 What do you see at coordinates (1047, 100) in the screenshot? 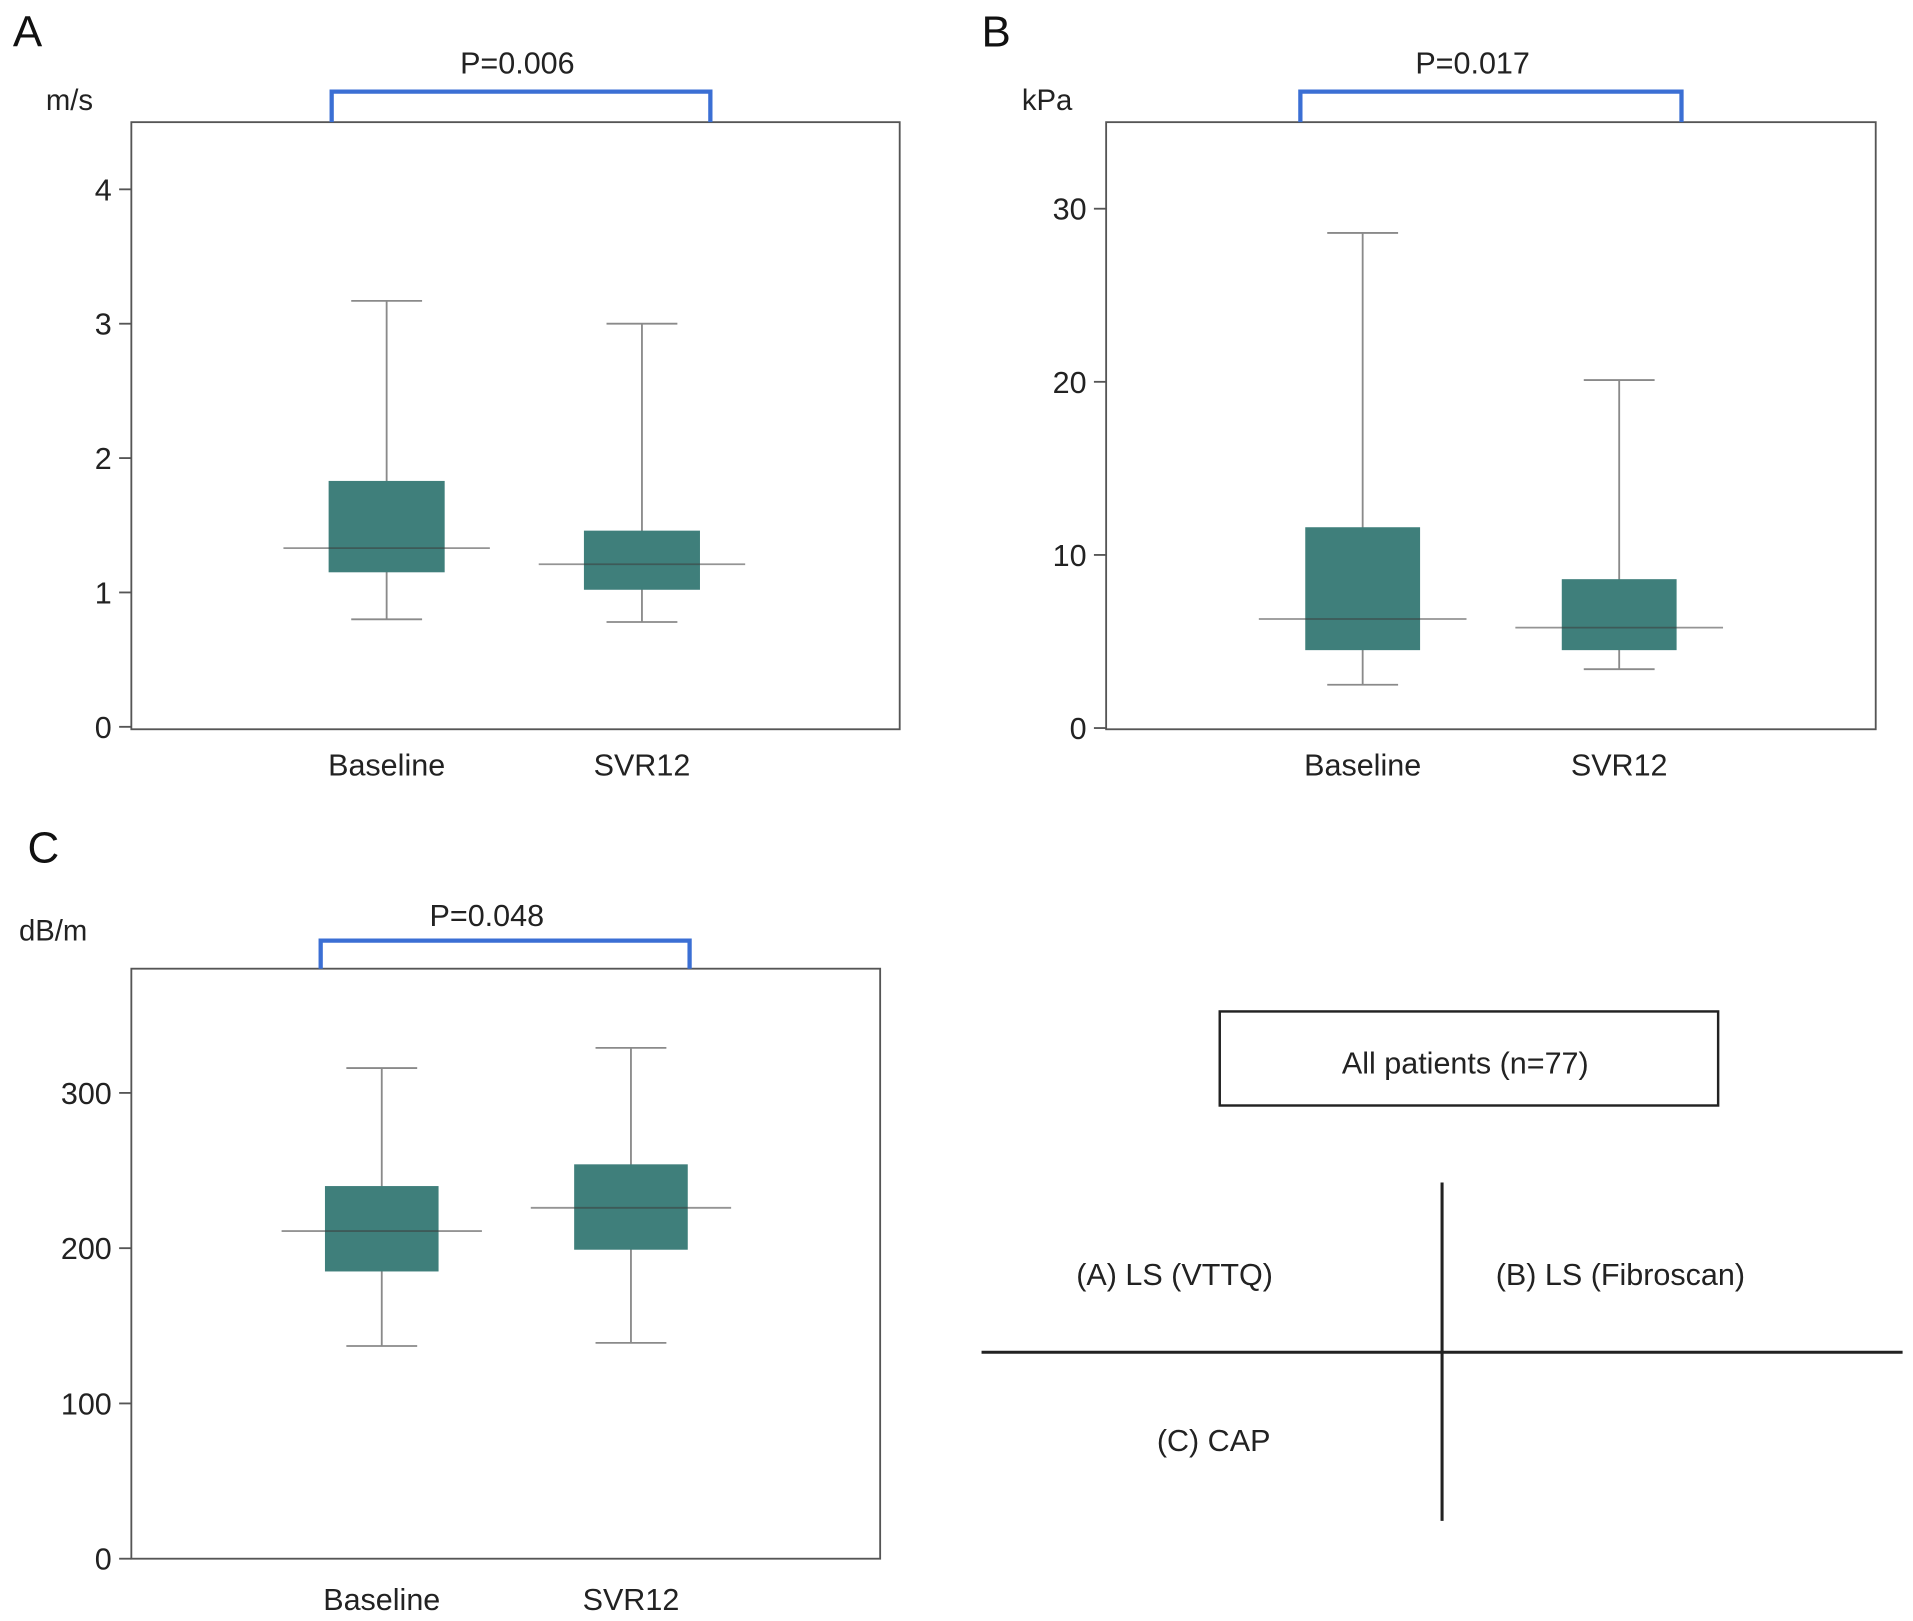
I see `y-axis-label: kPa` at bounding box center [1047, 100].